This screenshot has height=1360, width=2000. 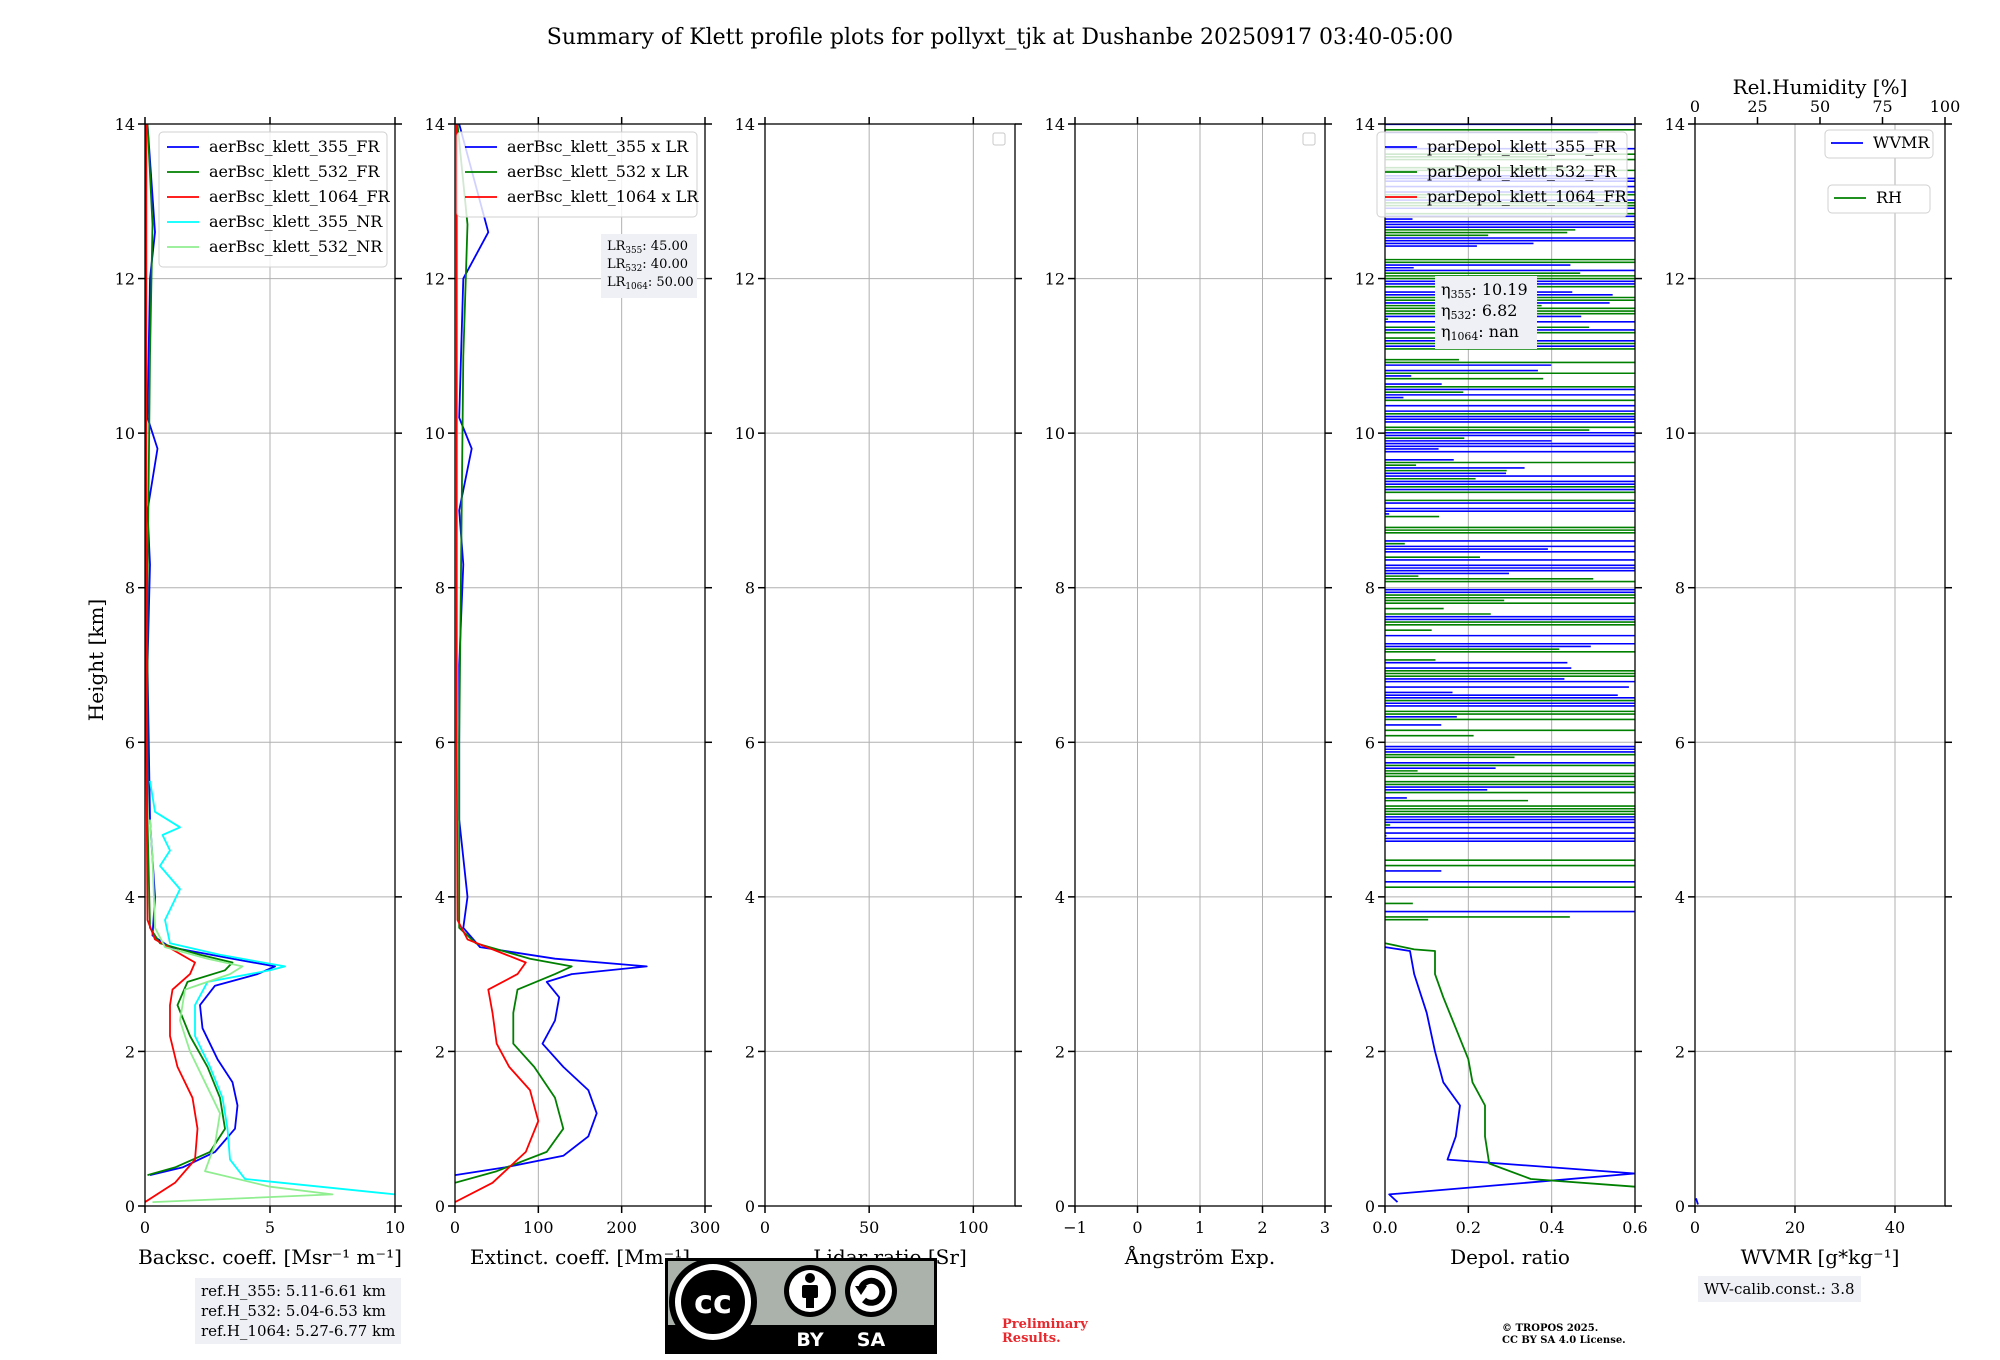 I want to click on preliminary-line-2: Results., so click(x=1031, y=1338).